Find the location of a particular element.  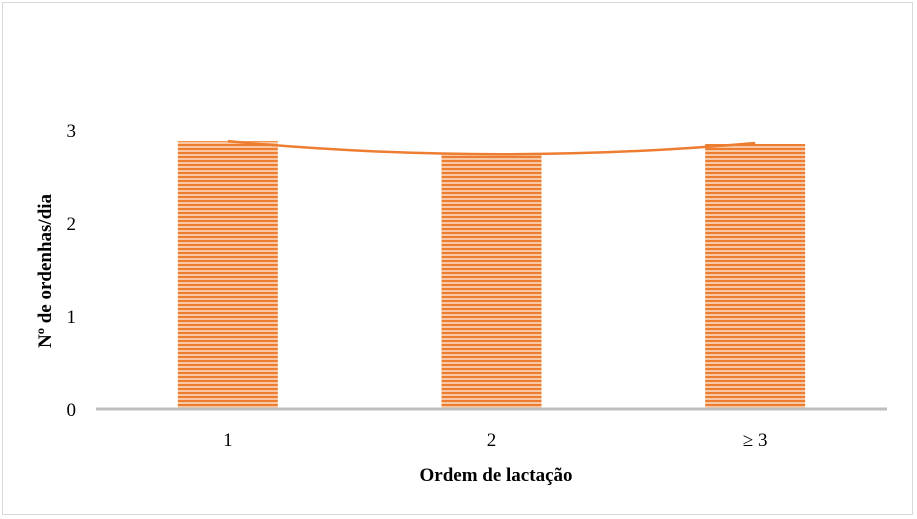

y-axis-ticks: 0 1 2 3 is located at coordinates (72, 271).